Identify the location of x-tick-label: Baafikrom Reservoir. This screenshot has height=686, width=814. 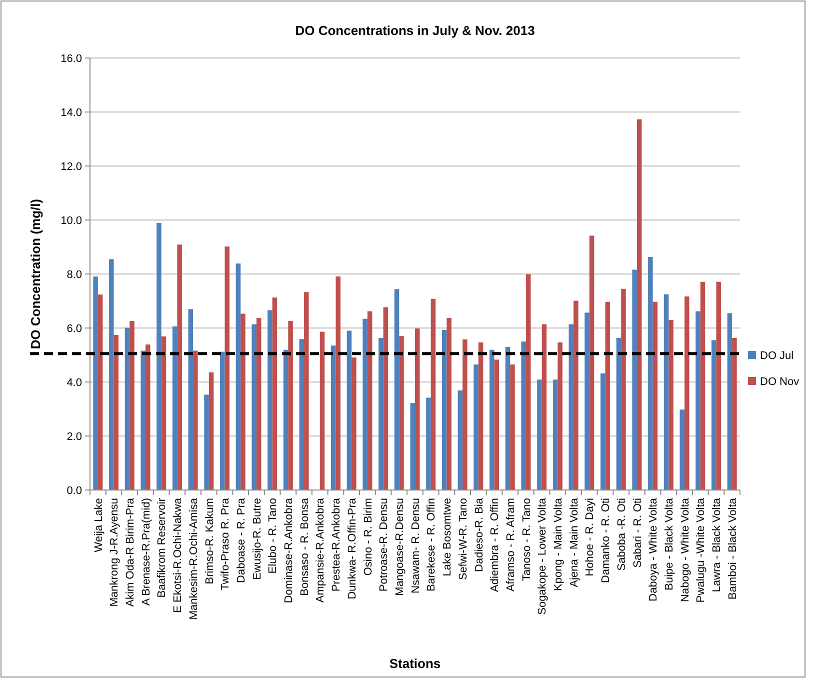
(162, 548).